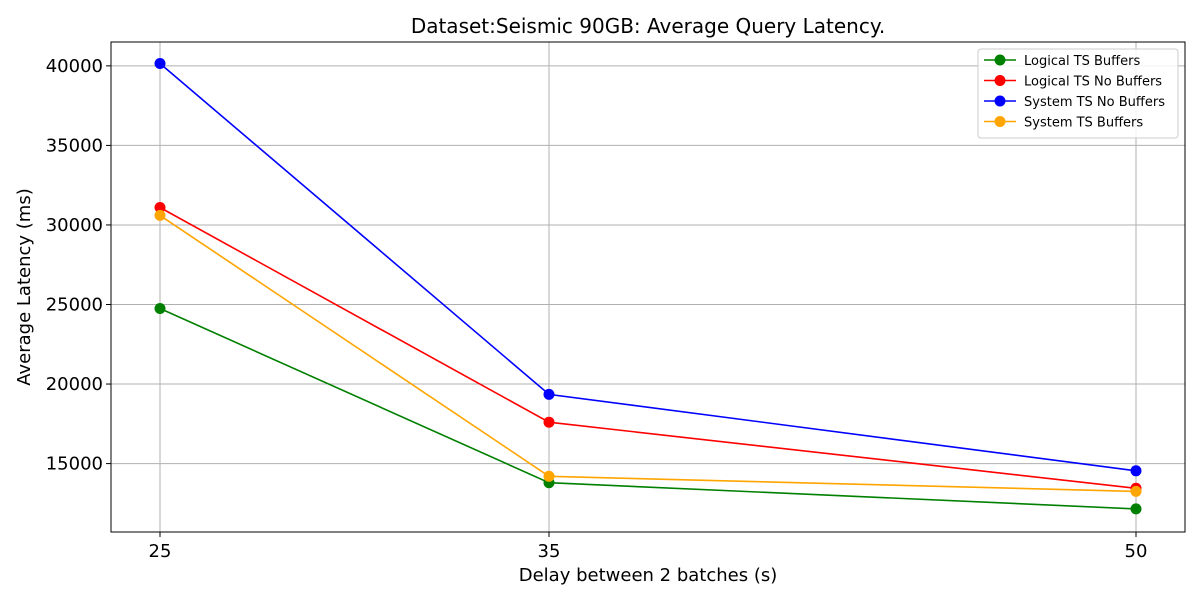 The width and height of the screenshot is (1200, 600). Describe the element at coordinates (1094, 102) in the screenshot. I see `legend-label: System TS No Buffers` at that location.